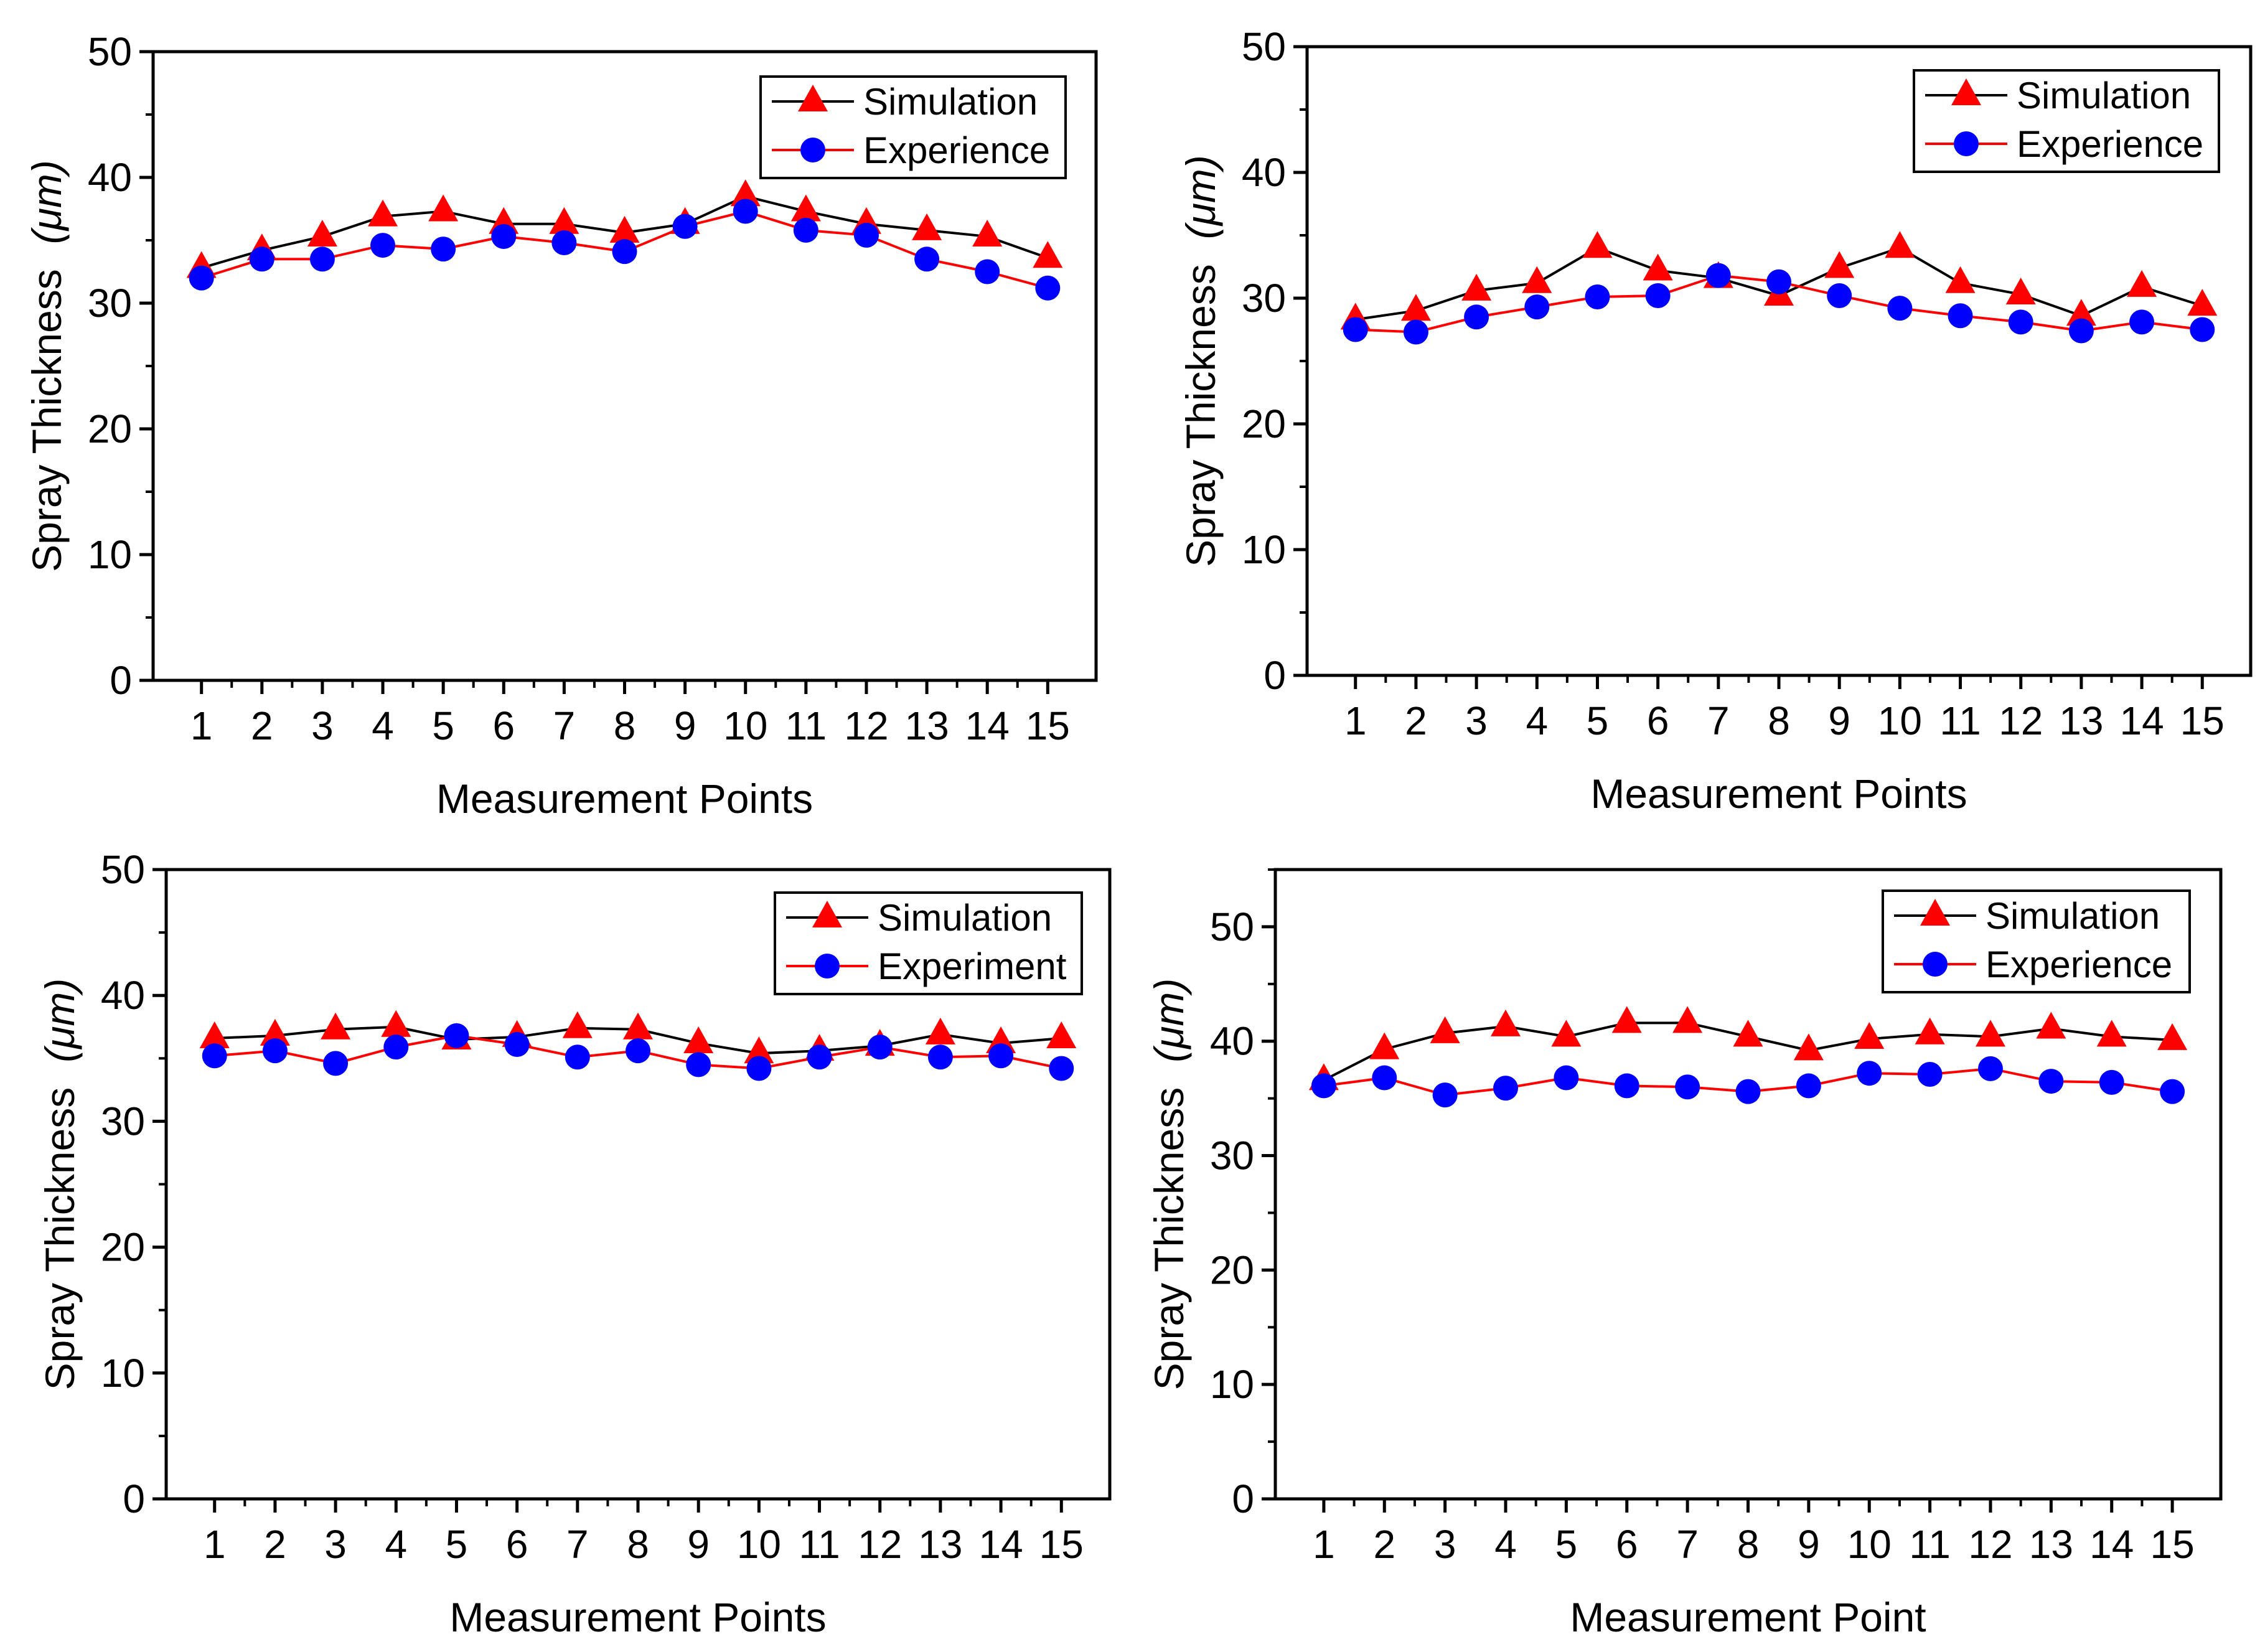  I want to click on legend-marker-triangle, so click(1966, 91).